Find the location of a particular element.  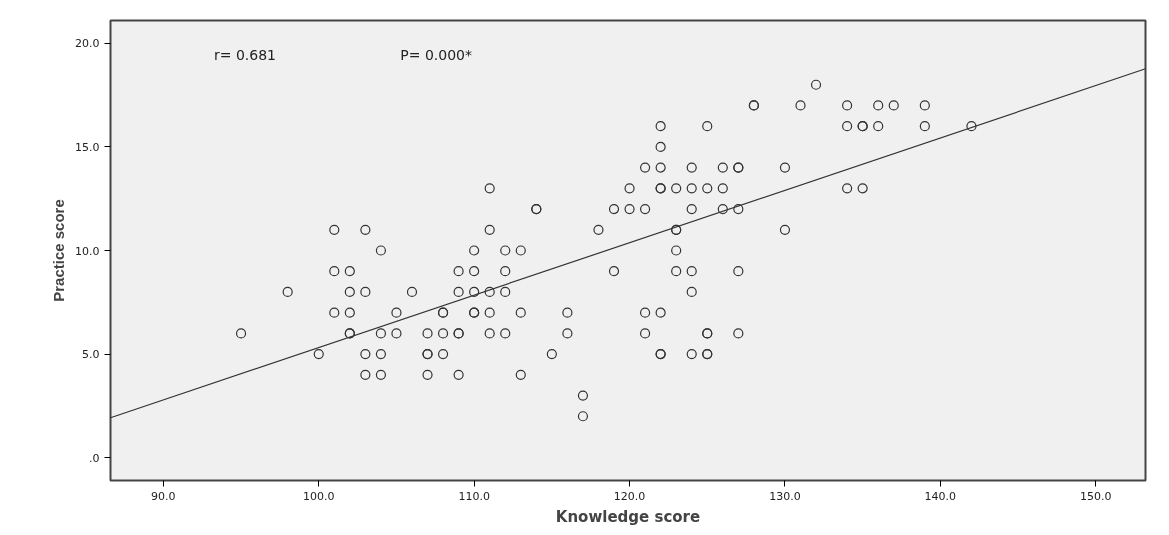

x-tick-label: 110.0 is located at coordinates (474, 496).